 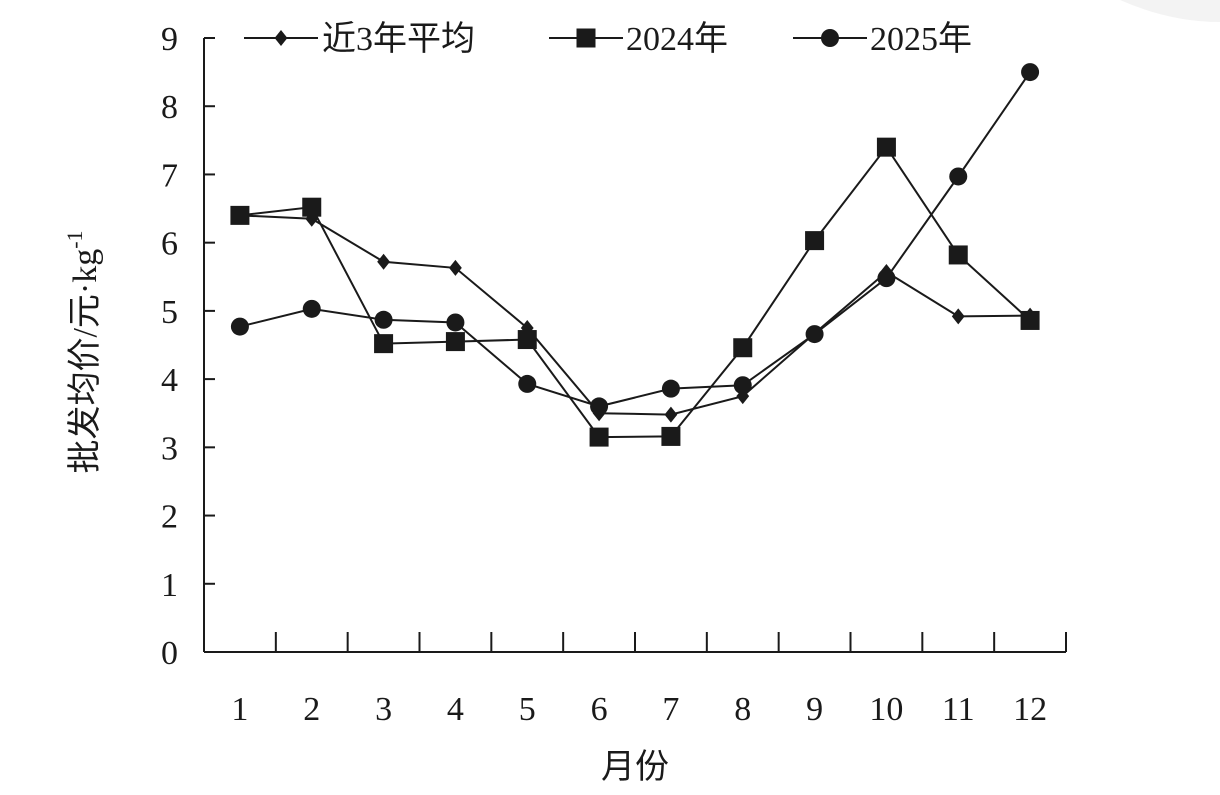 What do you see at coordinates (169, 448) in the screenshot?
I see `y-tick-label: 3` at bounding box center [169, 448].